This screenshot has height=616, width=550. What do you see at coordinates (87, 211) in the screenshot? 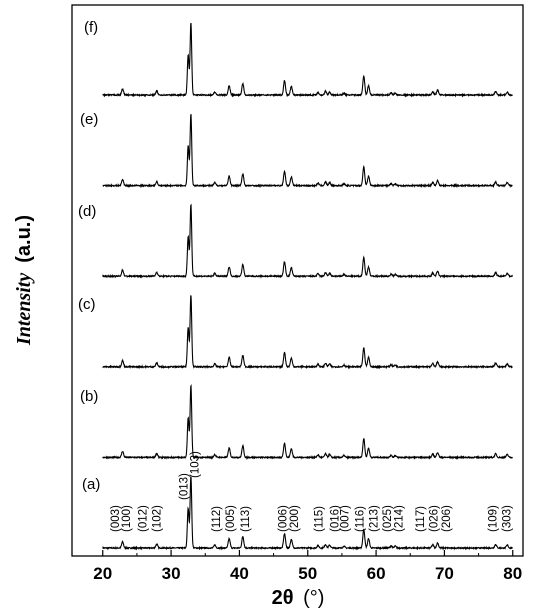
I see `series-label-d: (d)` at bounding box center [87, 211].